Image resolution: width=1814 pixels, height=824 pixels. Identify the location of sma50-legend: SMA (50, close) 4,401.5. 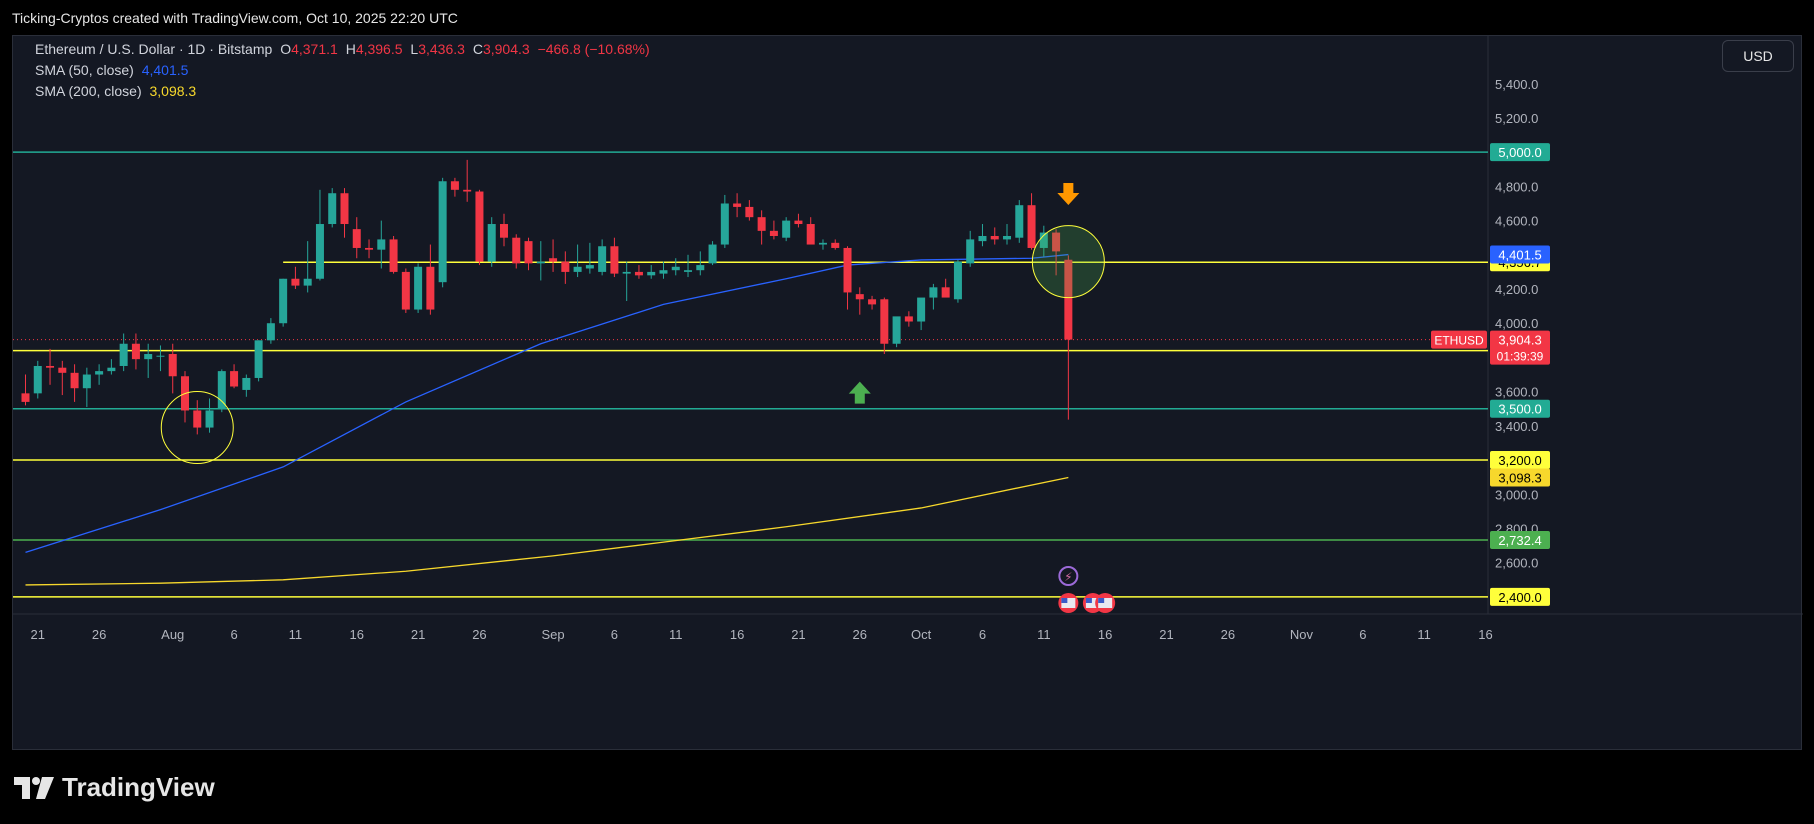
(113, 70).